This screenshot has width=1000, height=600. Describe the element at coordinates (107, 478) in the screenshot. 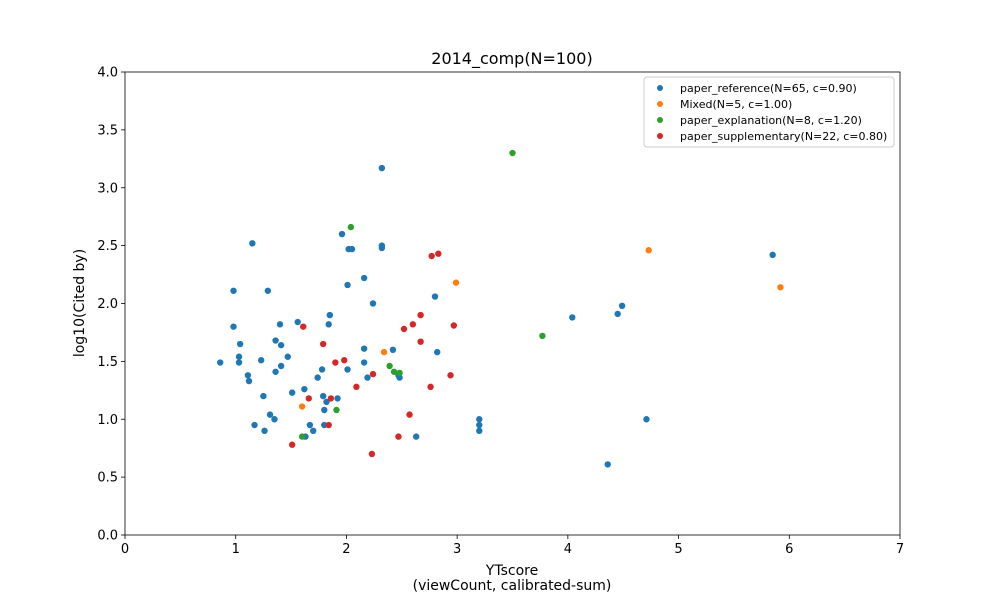

I see `y-tick-label: 0.5` at that location.